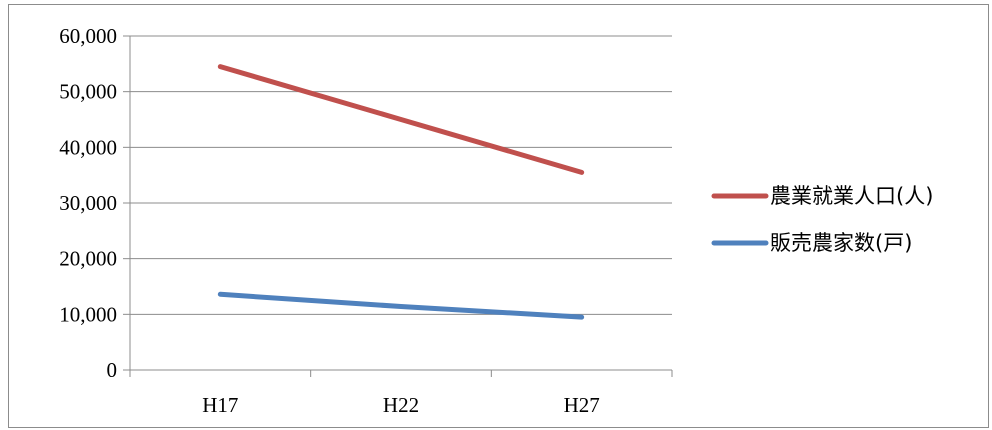  I want to click on x-axis-tick-labels: H17 H22 H27, so click(401, 405).